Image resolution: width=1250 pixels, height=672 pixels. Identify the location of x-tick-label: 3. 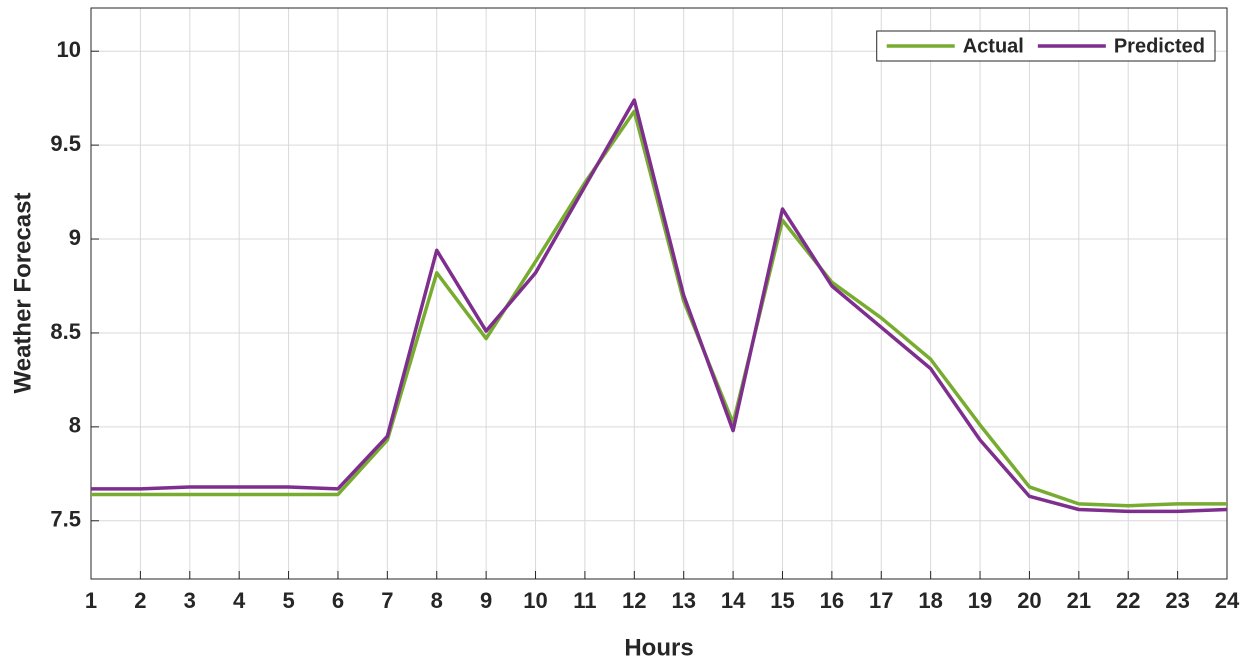
(190, 600).